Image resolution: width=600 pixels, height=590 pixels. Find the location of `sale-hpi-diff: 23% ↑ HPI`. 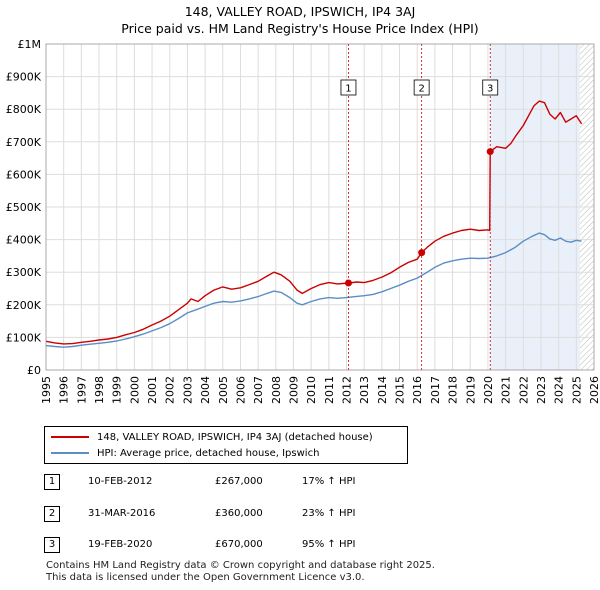

sale-hpi-diff: 23% ↑ HPI is located at coordinates (329, 513).